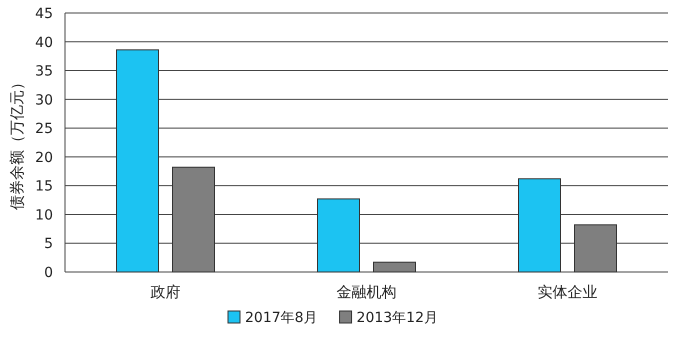 The height and width of the screenshot is (337, 676). I want to click on y-tick-label: 35, so click(44, 72).